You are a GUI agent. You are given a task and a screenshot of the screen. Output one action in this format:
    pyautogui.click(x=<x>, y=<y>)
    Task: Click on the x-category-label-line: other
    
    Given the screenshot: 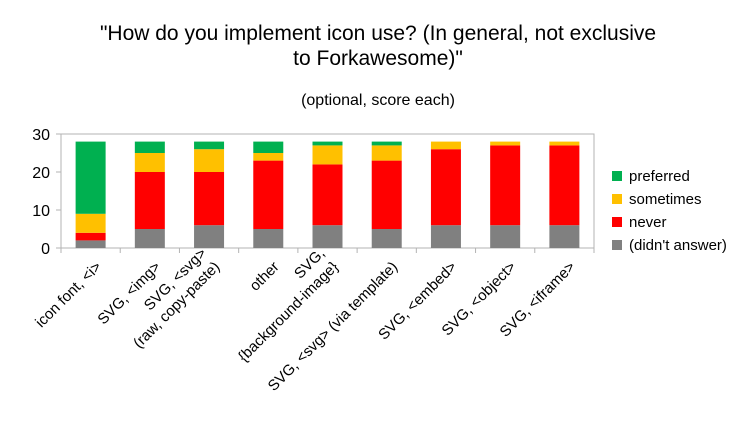 What is the action you would take?
    pyautogui.click(x=264, y=276)
    